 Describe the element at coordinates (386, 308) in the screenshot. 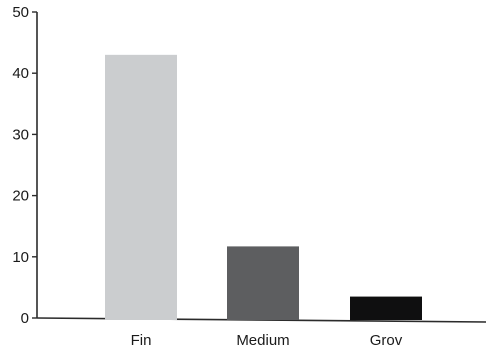

I see `bar-grov` at that location.